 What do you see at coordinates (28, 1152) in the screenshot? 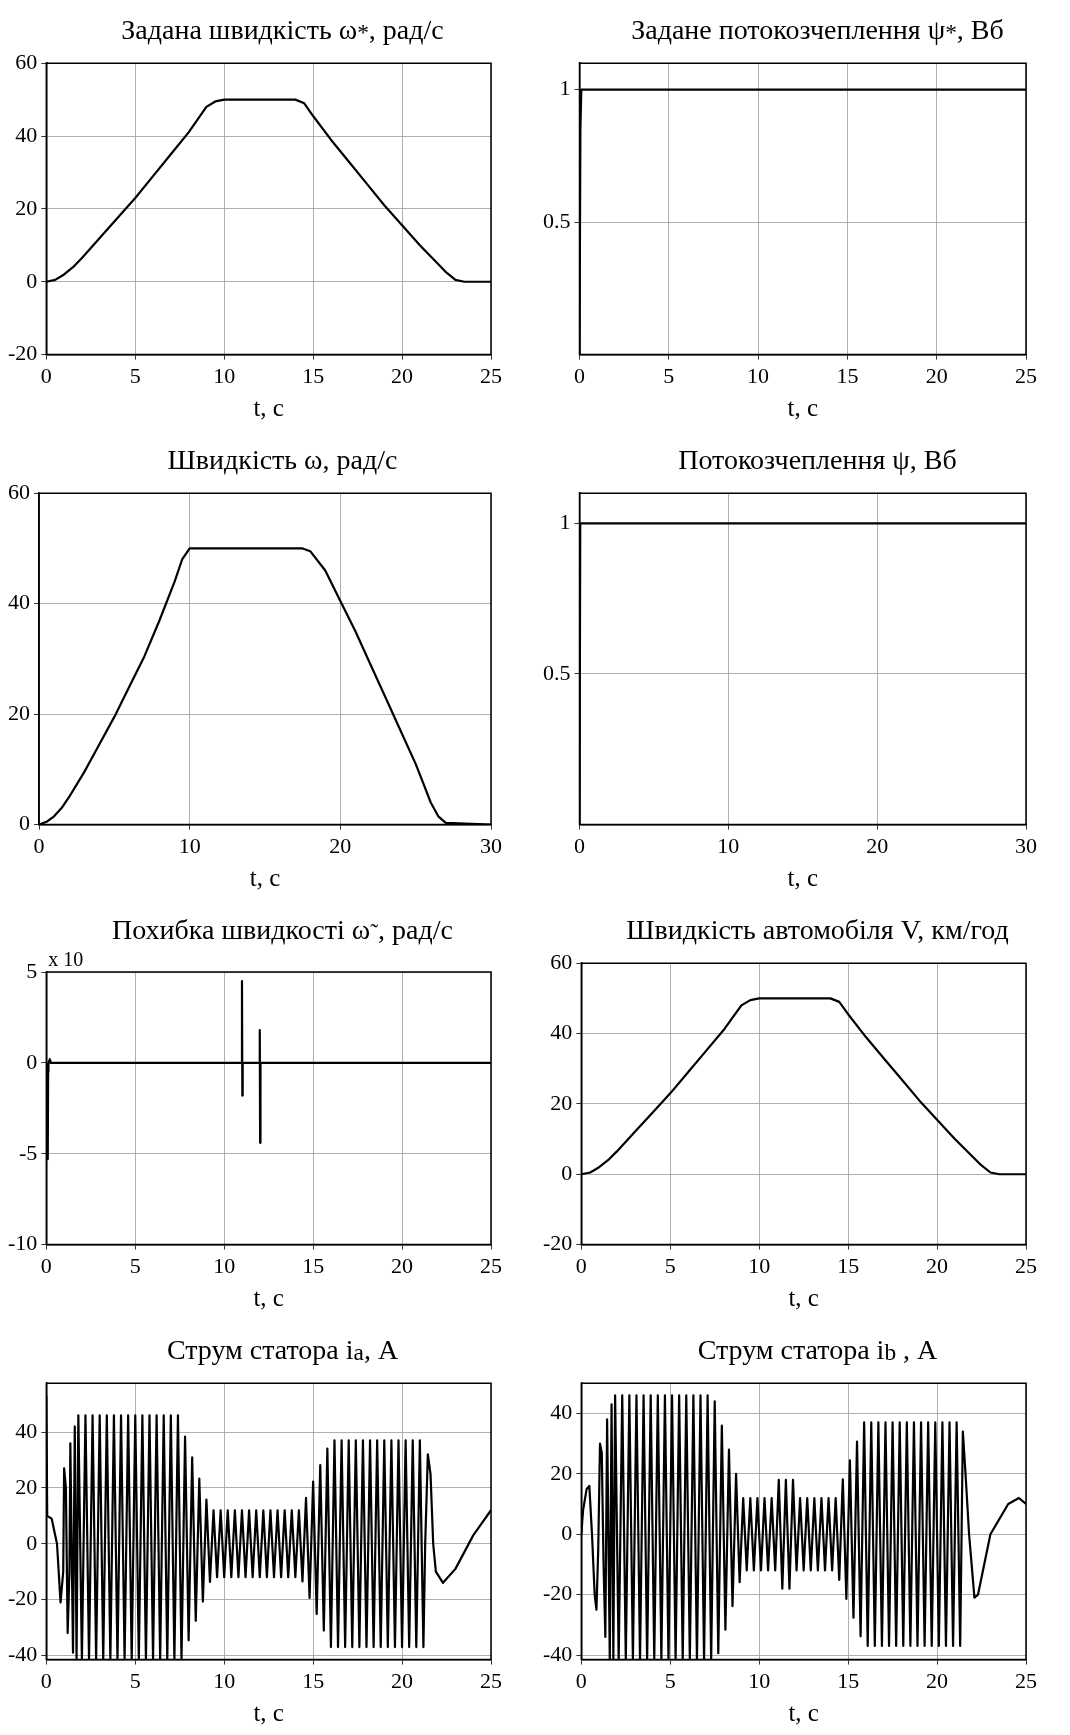
I see `y-tick-label: -5` at bounding box center [28, 1152].